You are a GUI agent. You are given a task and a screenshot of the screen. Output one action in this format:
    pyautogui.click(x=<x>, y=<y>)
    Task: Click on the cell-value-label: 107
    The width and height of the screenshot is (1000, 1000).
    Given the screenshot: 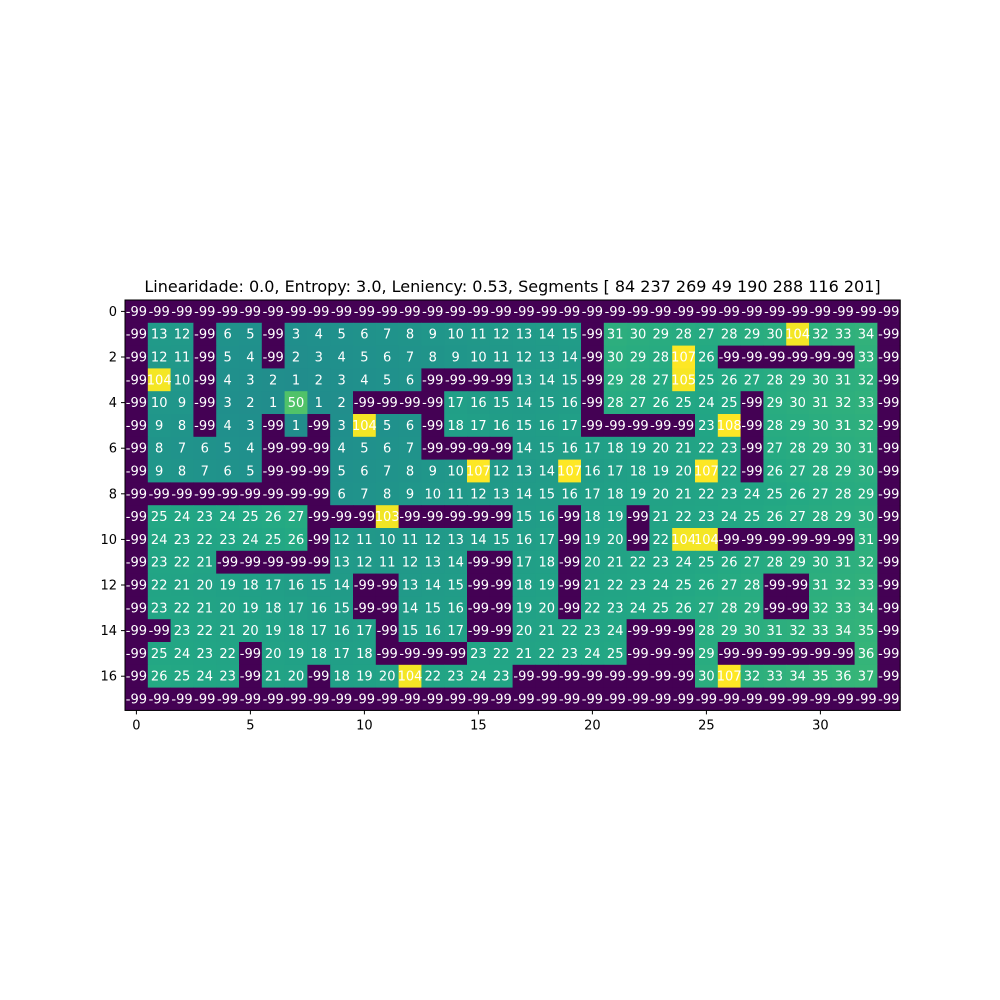 What is the action you would take?
    pyautogui.click(x=569, y=472)
    